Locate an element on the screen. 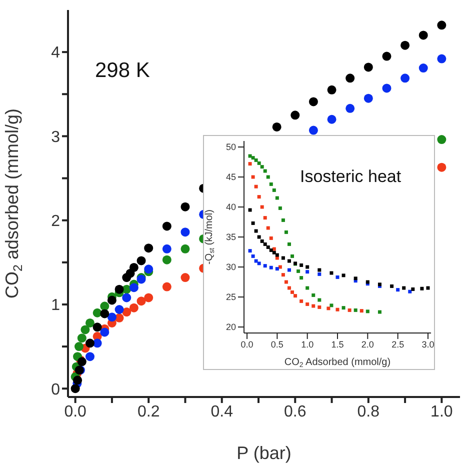 The height and width of the screenshot is (469, 461). x-tick-label: 0.2 is located at coordinates (148, 411).